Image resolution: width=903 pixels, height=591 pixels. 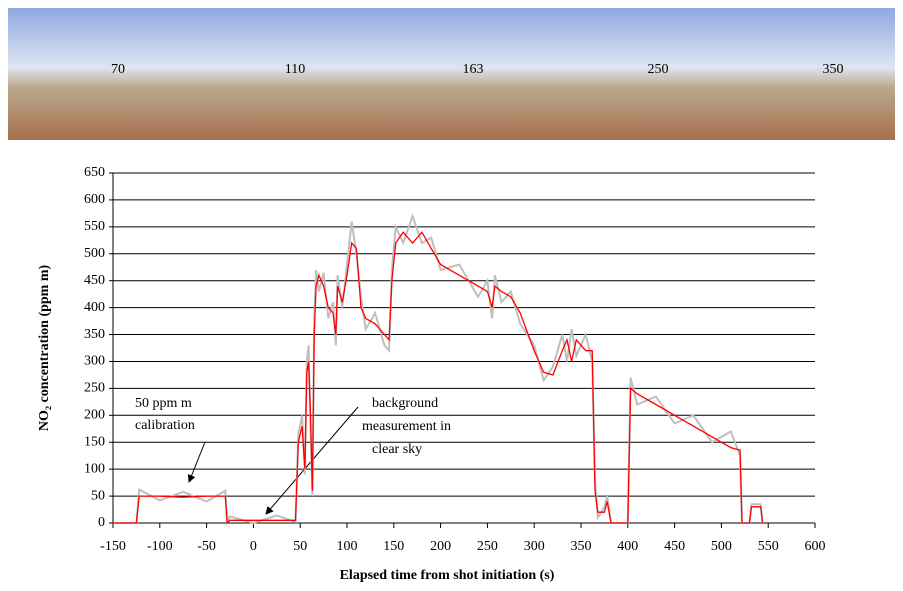 I want to click on photo-label: 110, so click(x=295, y=69).